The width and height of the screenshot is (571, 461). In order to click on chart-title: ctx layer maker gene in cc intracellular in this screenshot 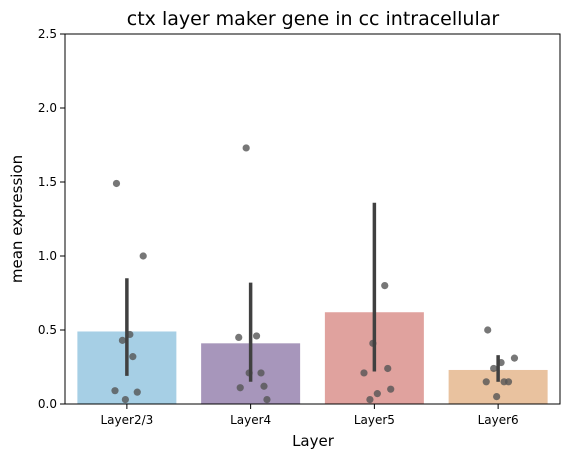, I will do `click(313, 19)`.